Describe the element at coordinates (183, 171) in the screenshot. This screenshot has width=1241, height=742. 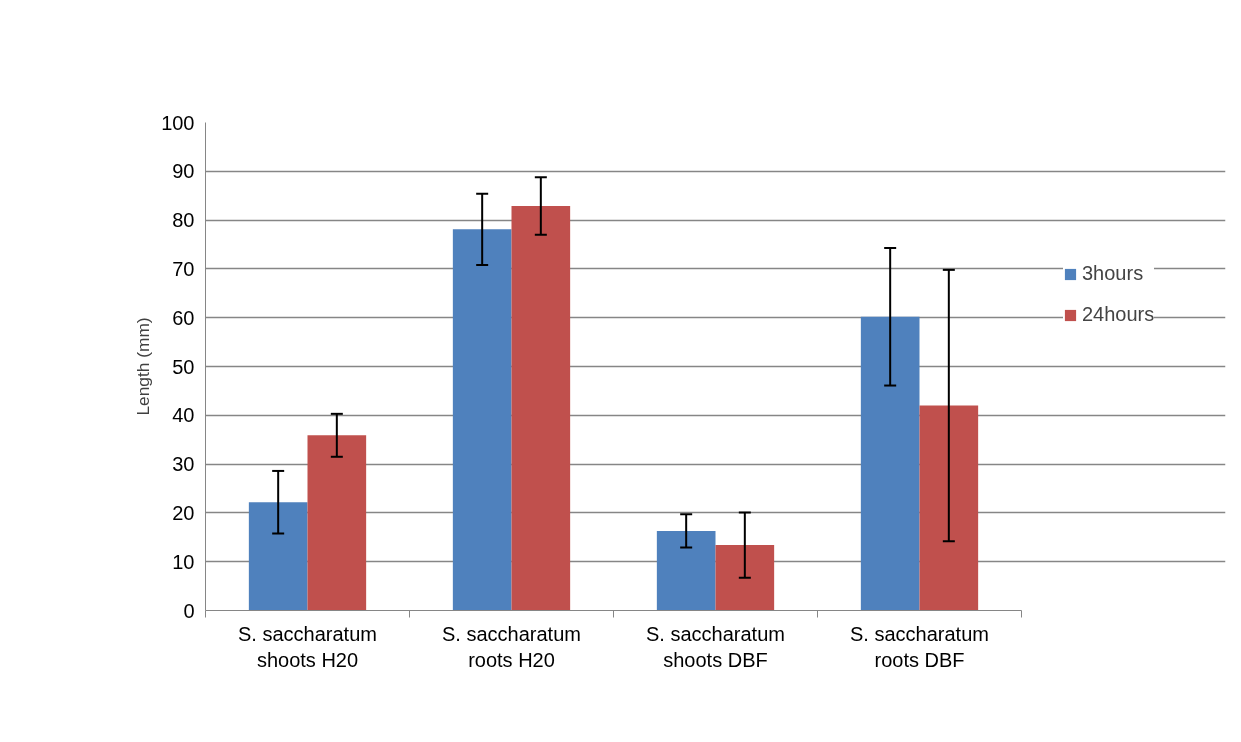
I see `y-tick-label: 90` at that location.